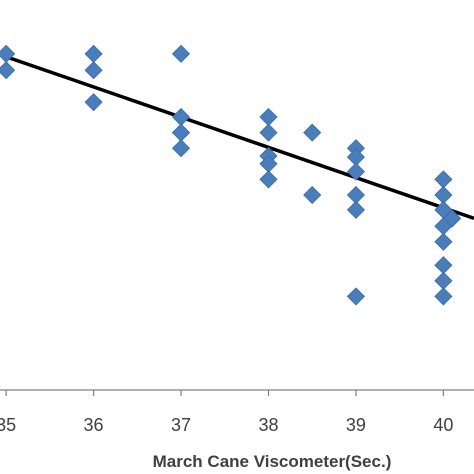 Image resolution: width=474 pixels, height=474 pixels. Describe the element at coordinates (268, 425) in the screenshot. I see `x-tick-label: 38` at that location.